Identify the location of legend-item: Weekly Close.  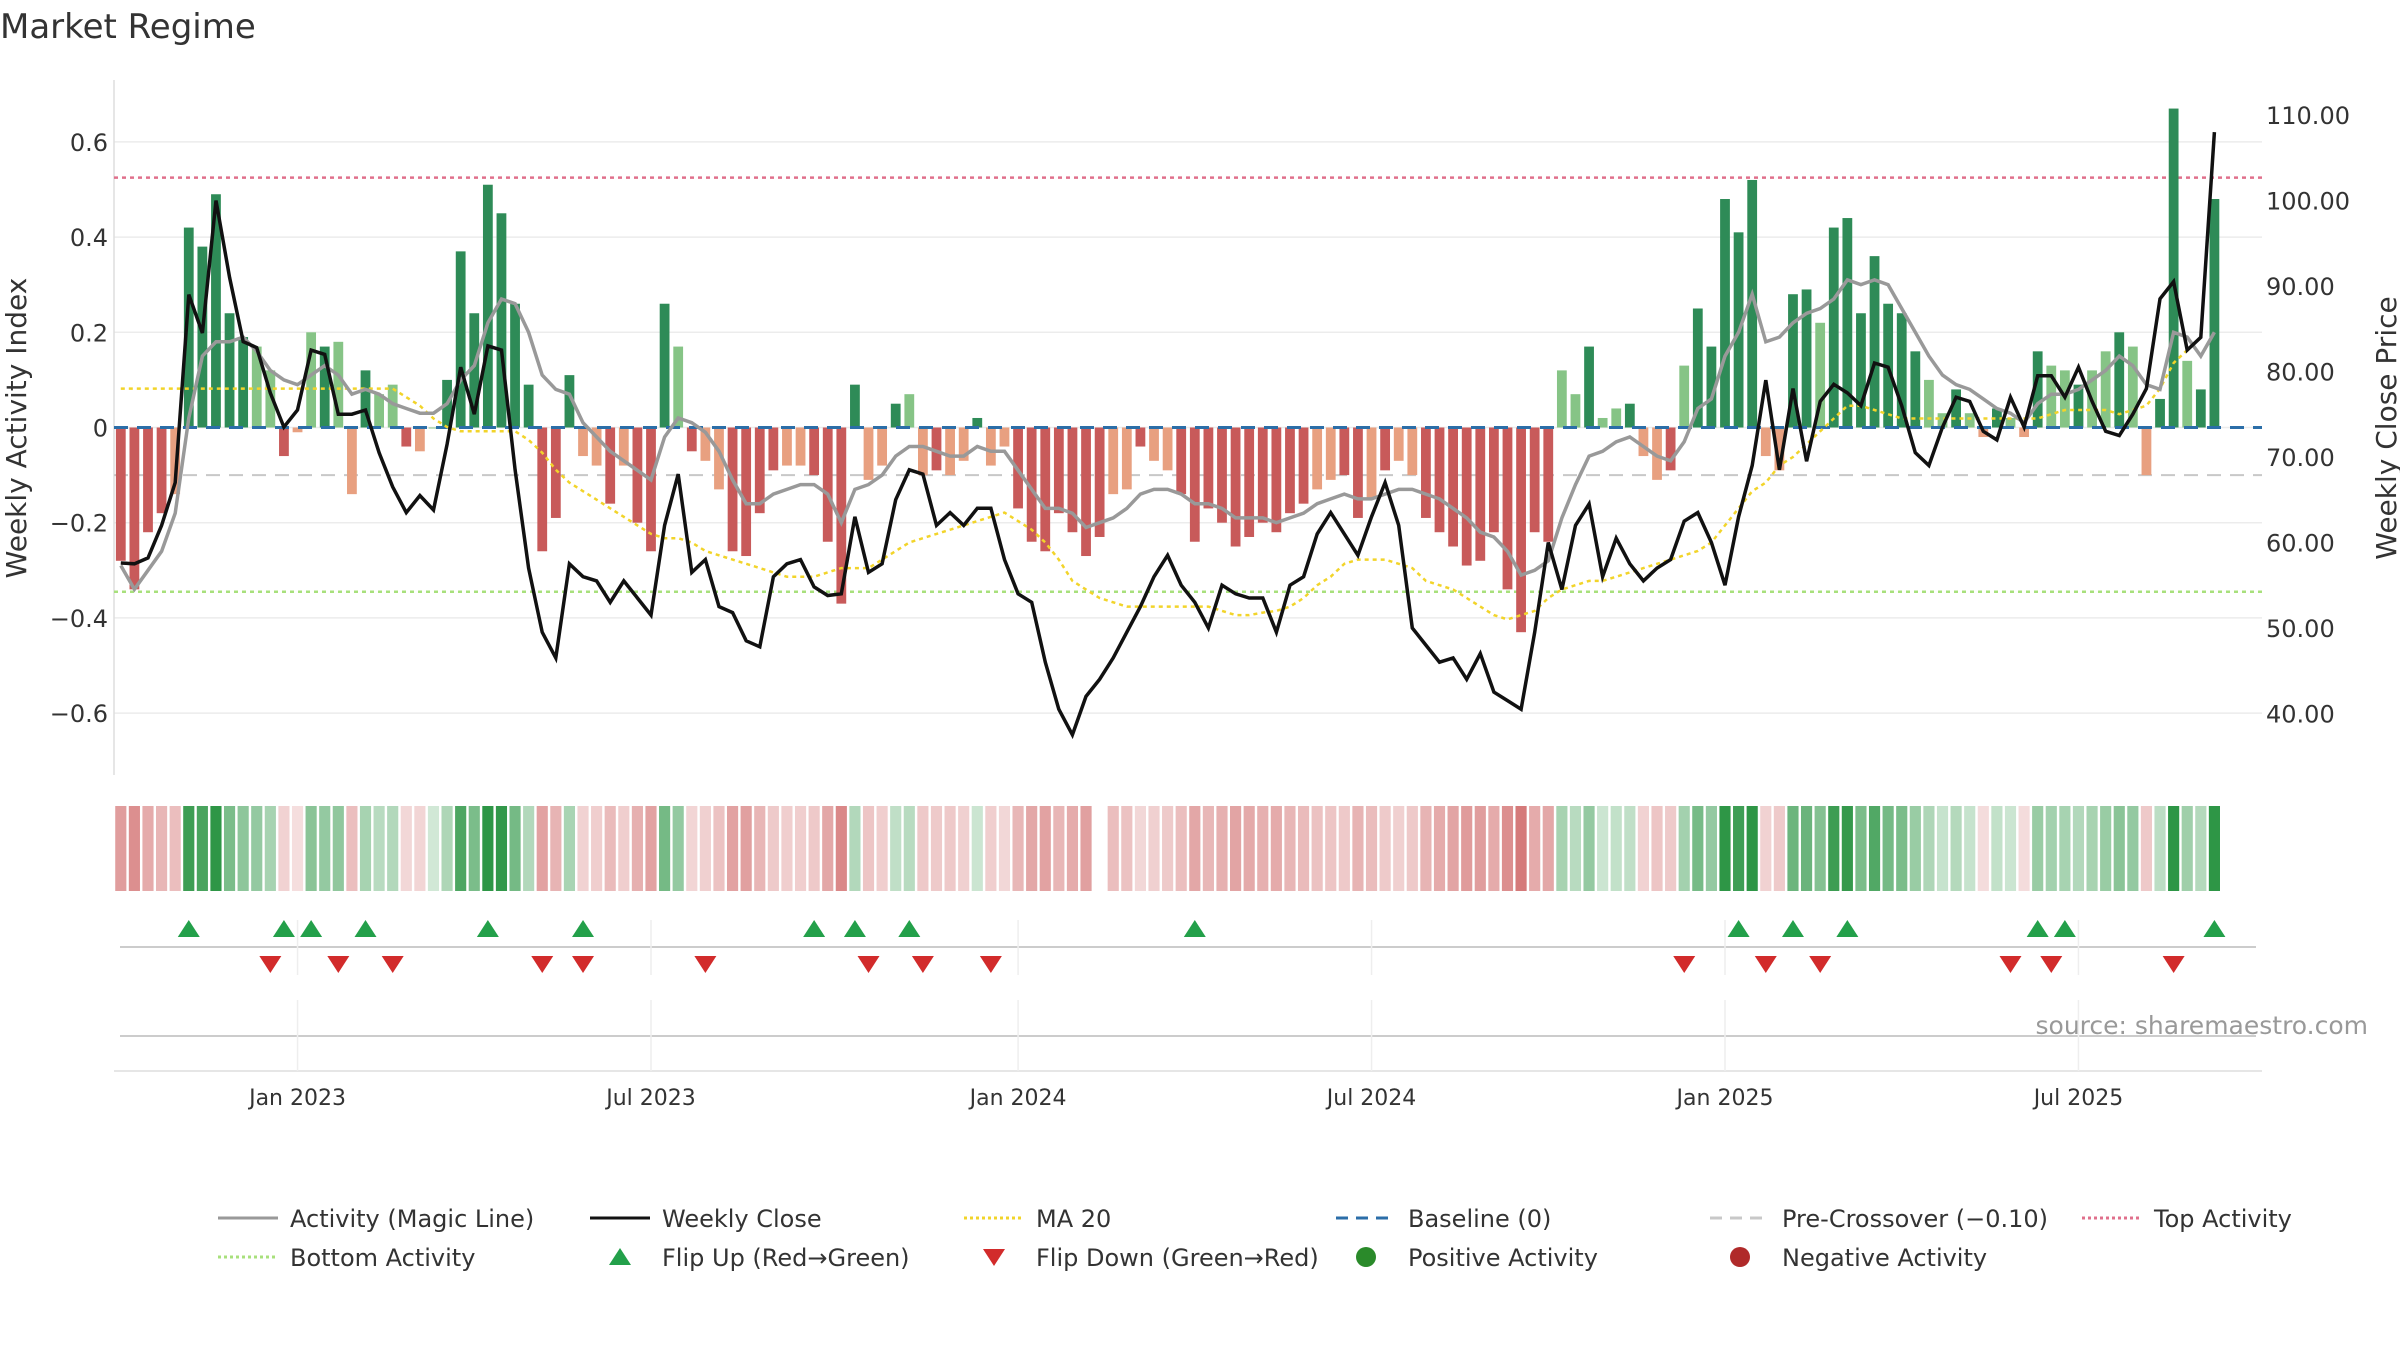
(706, 1219).